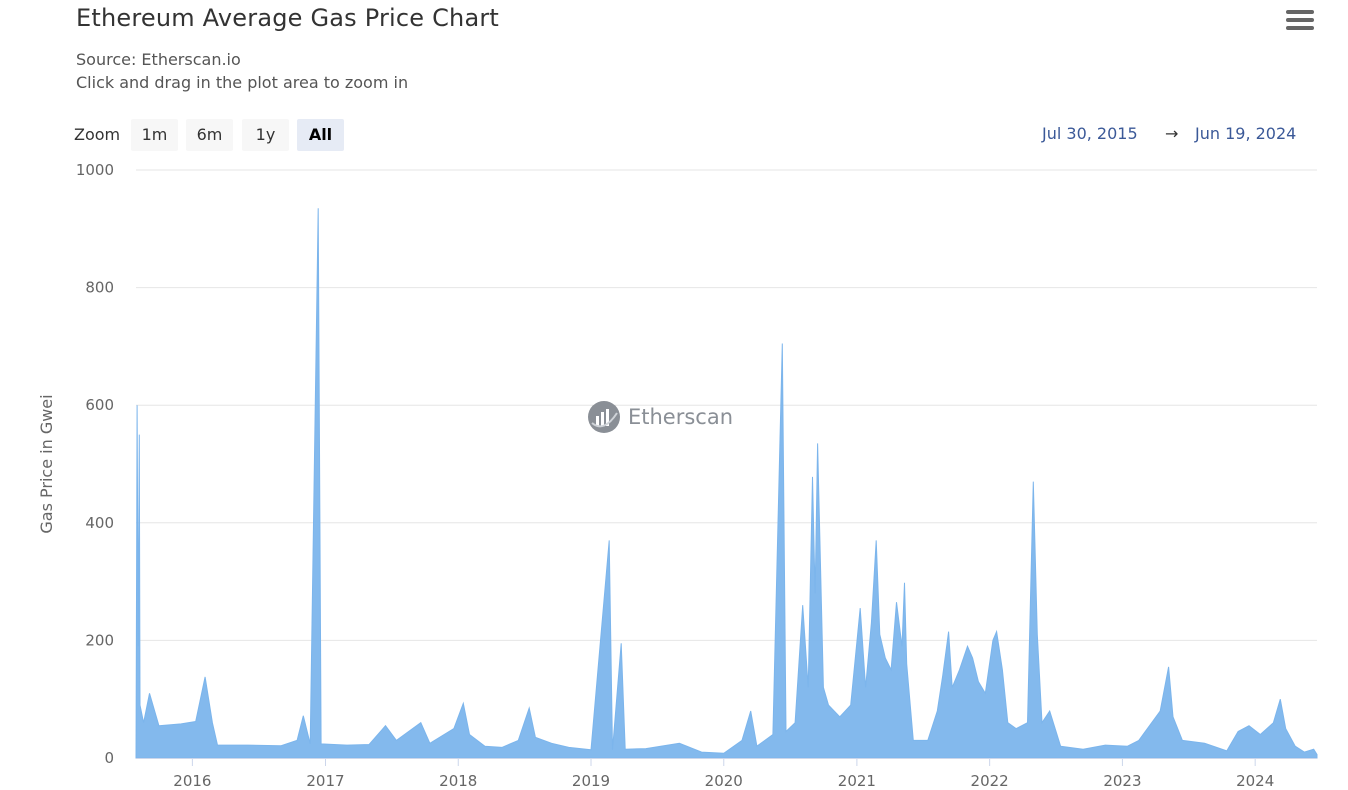 The image size is (1348, 790). What do you see at coordinates (724, 781) in the screenshot?
I see `x-tick-label: 2020` at bounding box center [724, 781].